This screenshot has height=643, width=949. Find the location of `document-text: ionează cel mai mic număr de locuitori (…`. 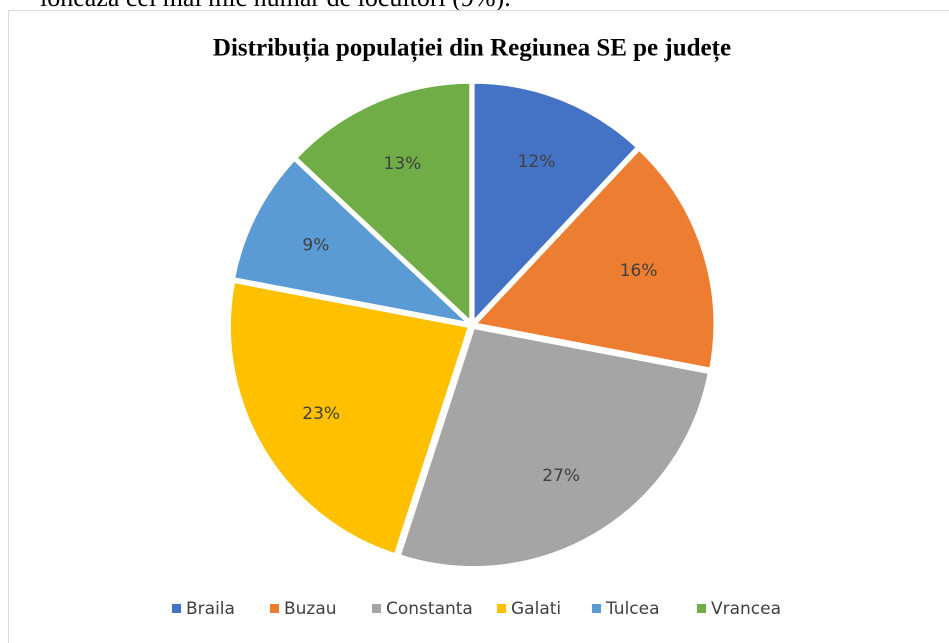

document-text: ionează cel mai mic număr de locuitori (… is located at coordinates (275, 6).